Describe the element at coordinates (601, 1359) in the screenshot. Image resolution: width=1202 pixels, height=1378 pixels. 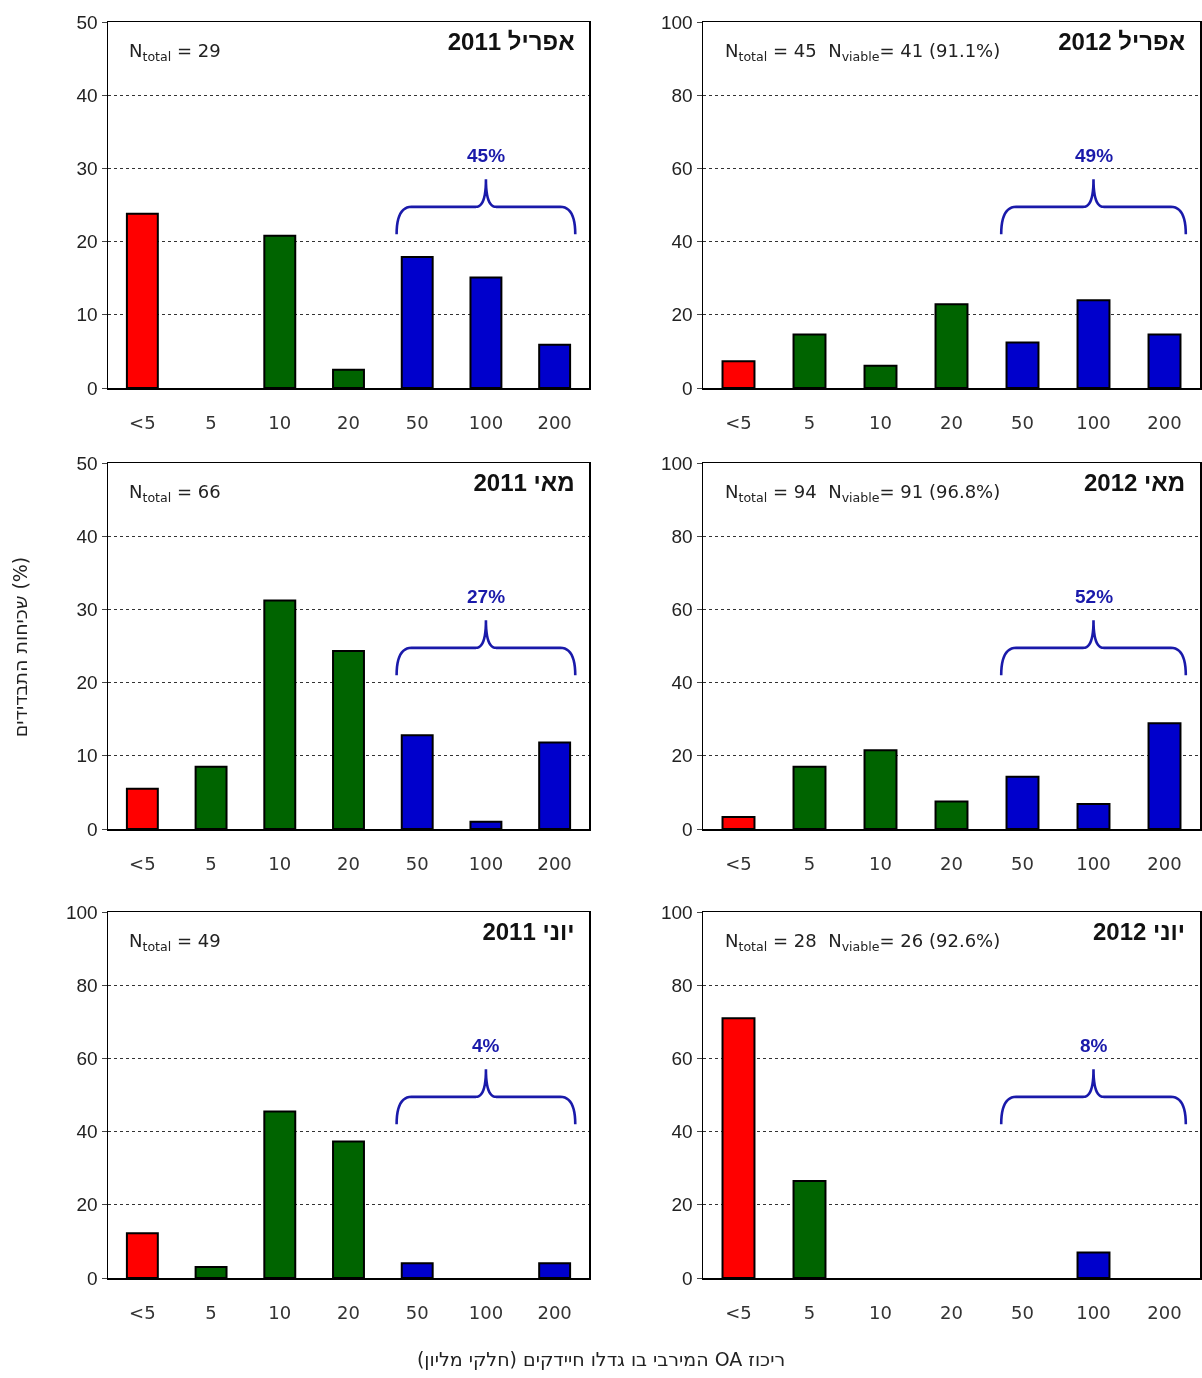
I see `x-axis-title: ריכוז OA המירבי בו גדלו חיידקים (חלקי מליון)` at that location.